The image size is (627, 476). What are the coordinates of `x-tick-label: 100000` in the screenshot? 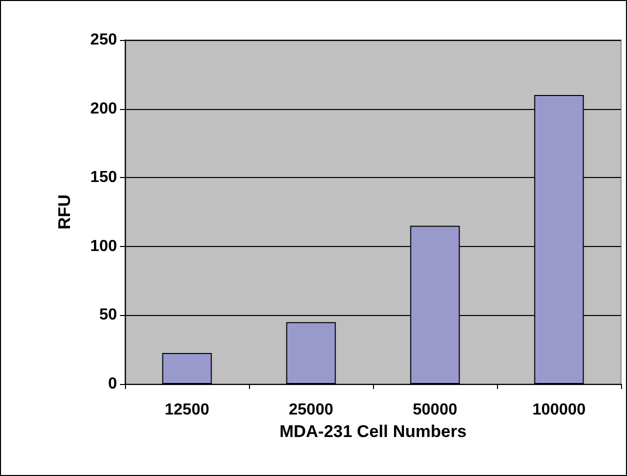 It's located at (559, 410).